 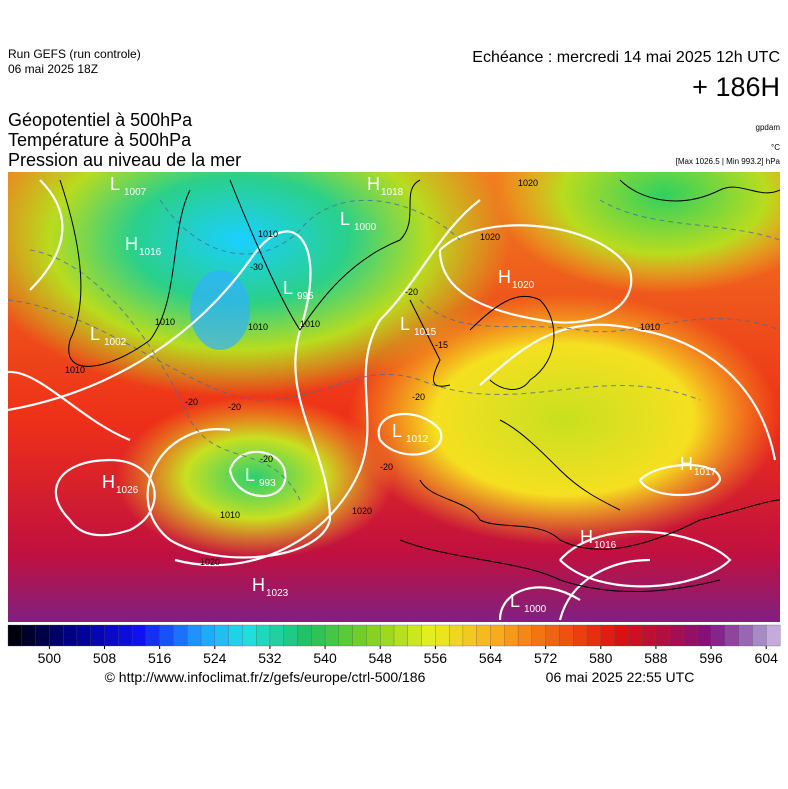 What do you see at coordinates (768, 127) in the screenshot?
I see `unit: gpdam` at bounding box center [768, 127].